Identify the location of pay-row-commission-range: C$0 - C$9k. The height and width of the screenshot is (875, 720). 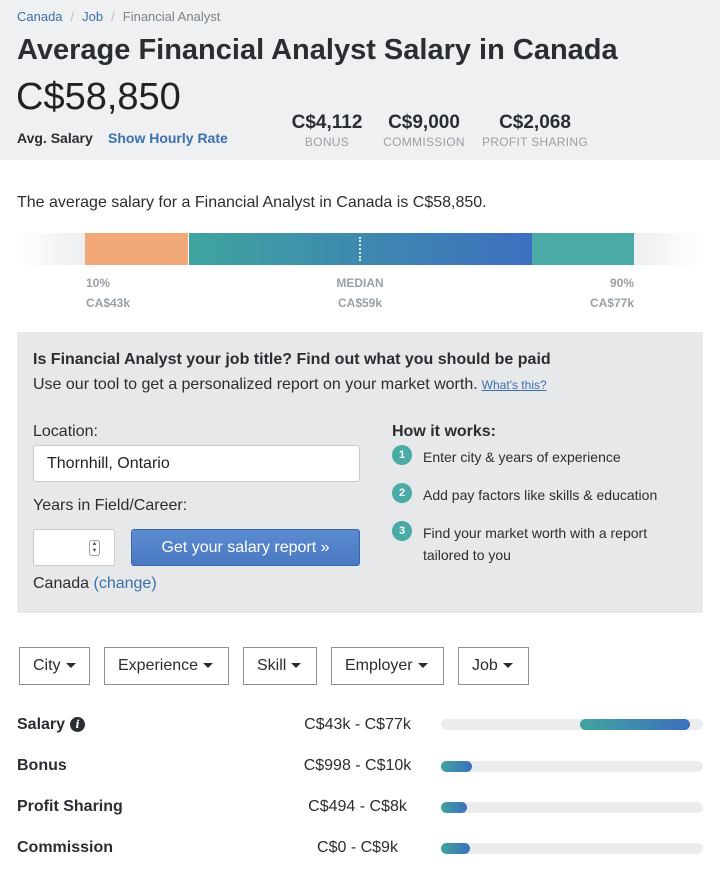
(357, 847).